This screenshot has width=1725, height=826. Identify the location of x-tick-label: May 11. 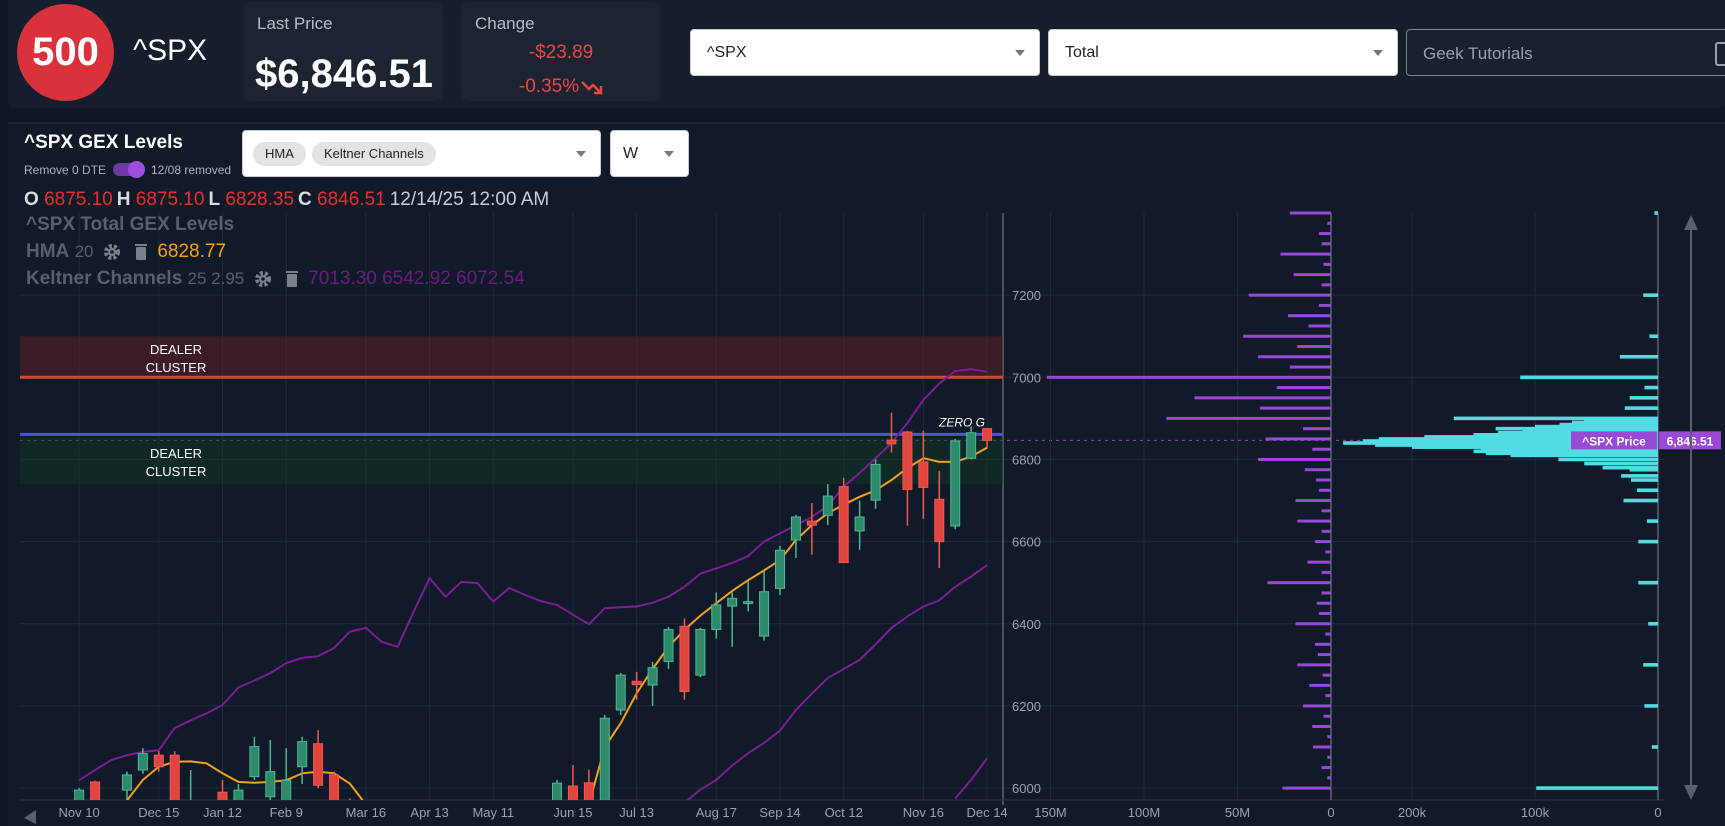
(493, 812).